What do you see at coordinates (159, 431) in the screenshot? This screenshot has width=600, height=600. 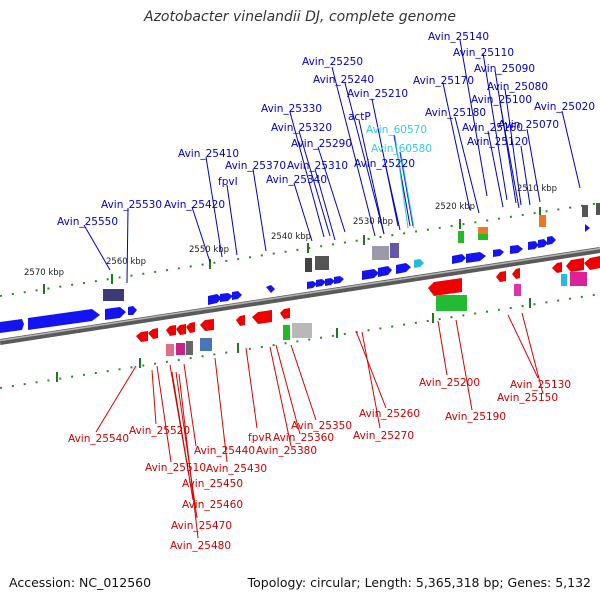 I see `gene-label: Avin_25520` at bounding box center [159, 431].